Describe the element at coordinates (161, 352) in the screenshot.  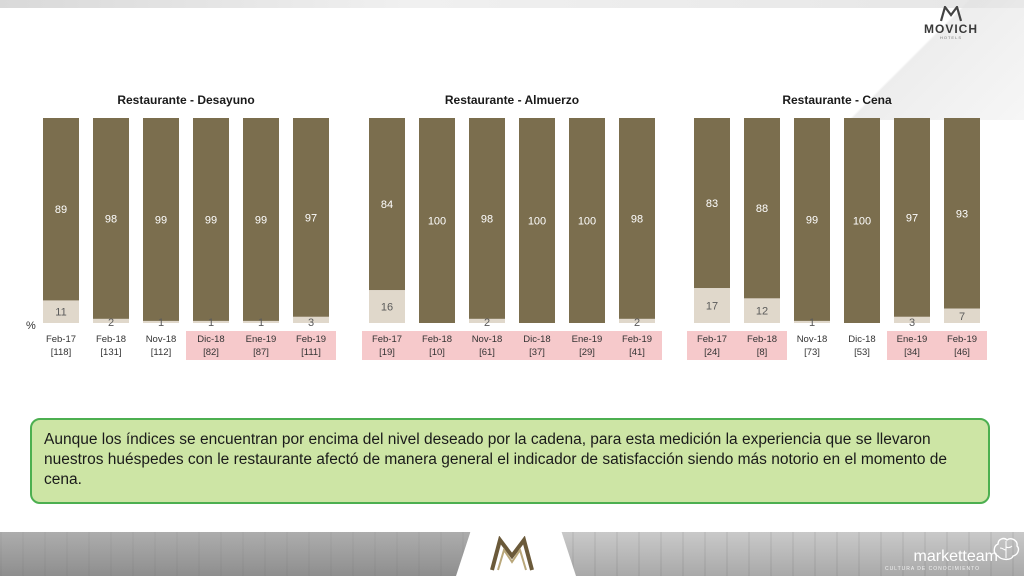
I see `sample-size-label: [112]` at that location.